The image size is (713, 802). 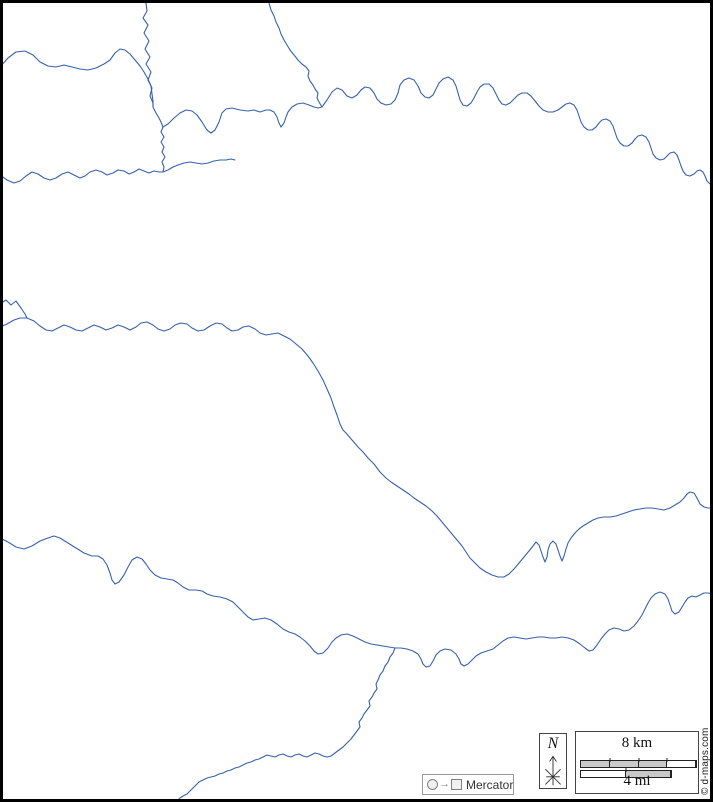 I want to click on river-headwater-north, so click(x=153, y=65).